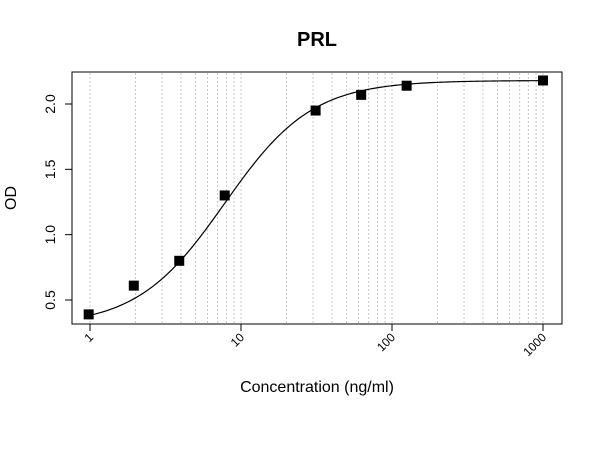 The width and height of the screenshot is (600, 450). I want to click on y-tick-label: 1.5, so click(50, 169).